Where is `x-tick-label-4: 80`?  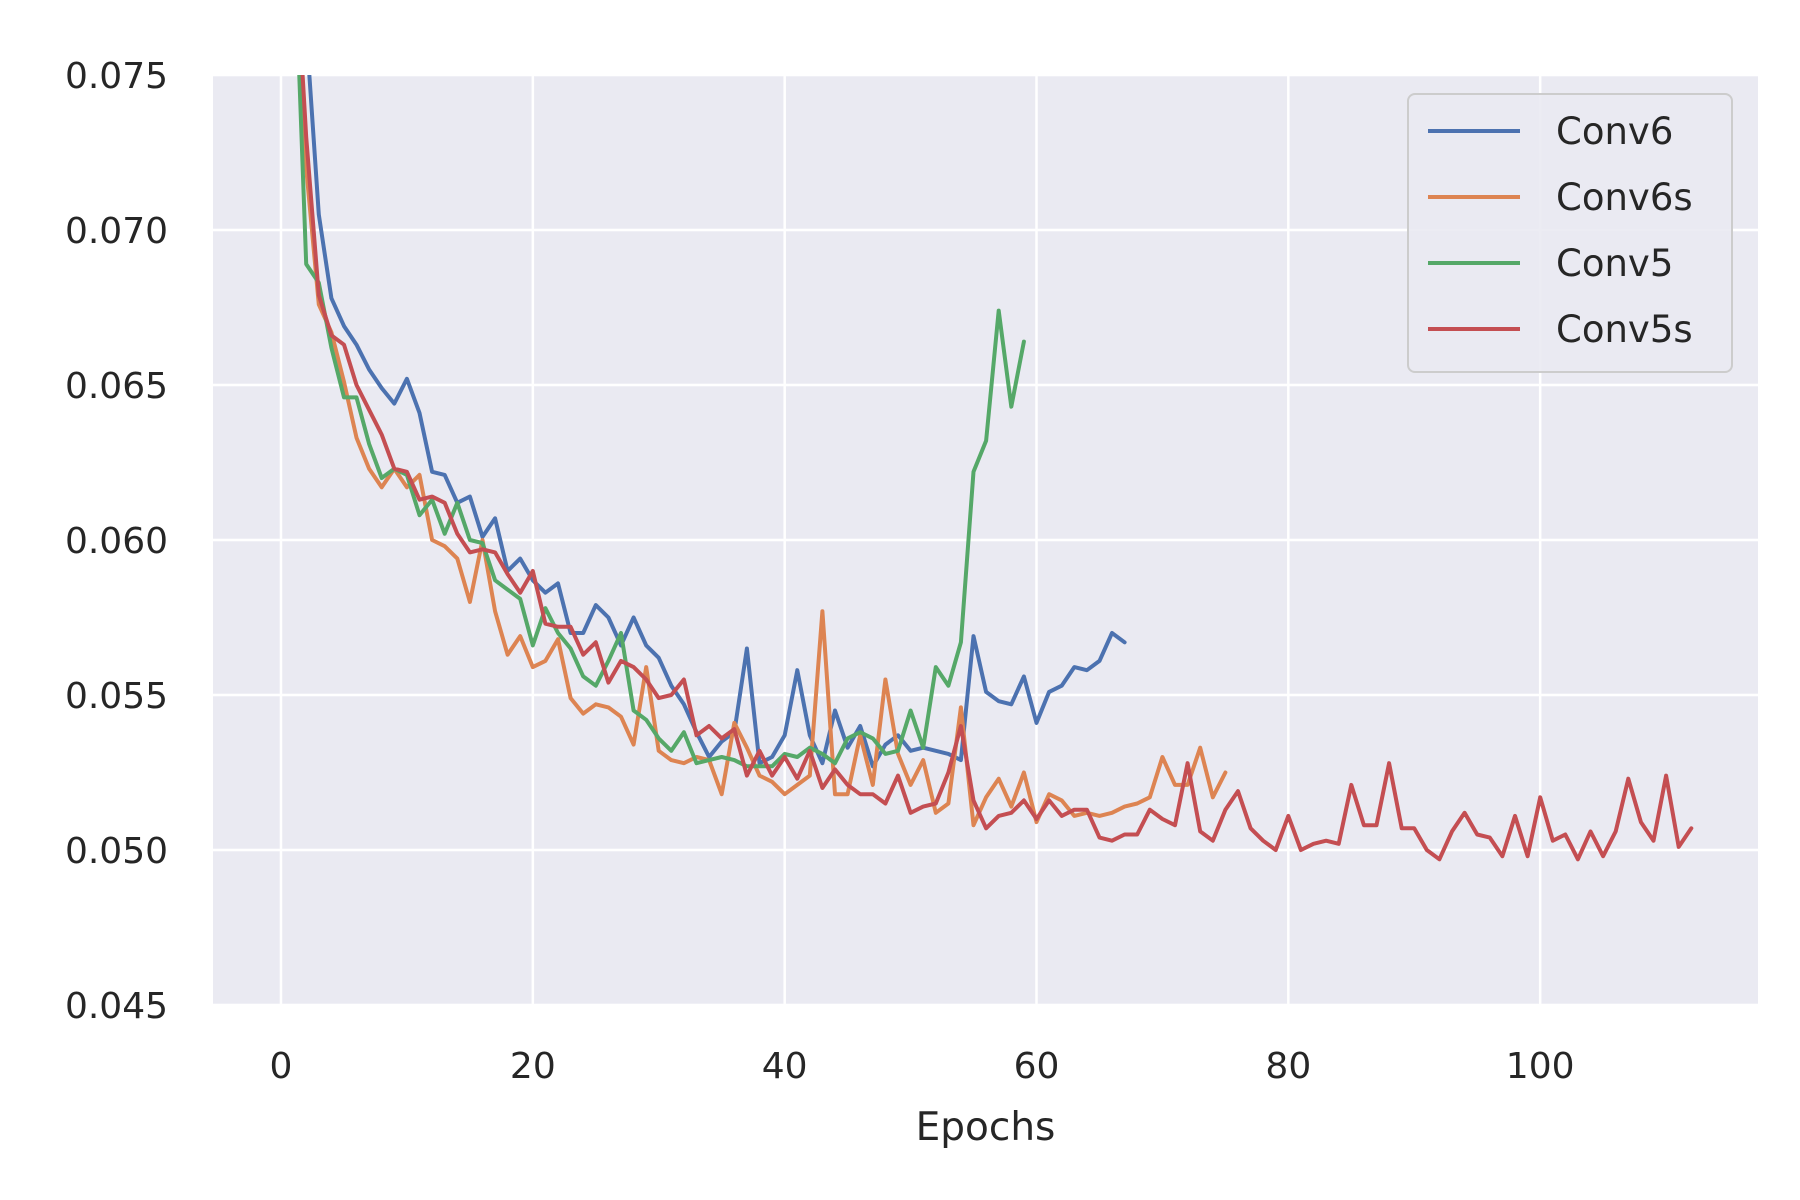 x-tick-label-4: 80 is located at coordinates (1288, 1066).